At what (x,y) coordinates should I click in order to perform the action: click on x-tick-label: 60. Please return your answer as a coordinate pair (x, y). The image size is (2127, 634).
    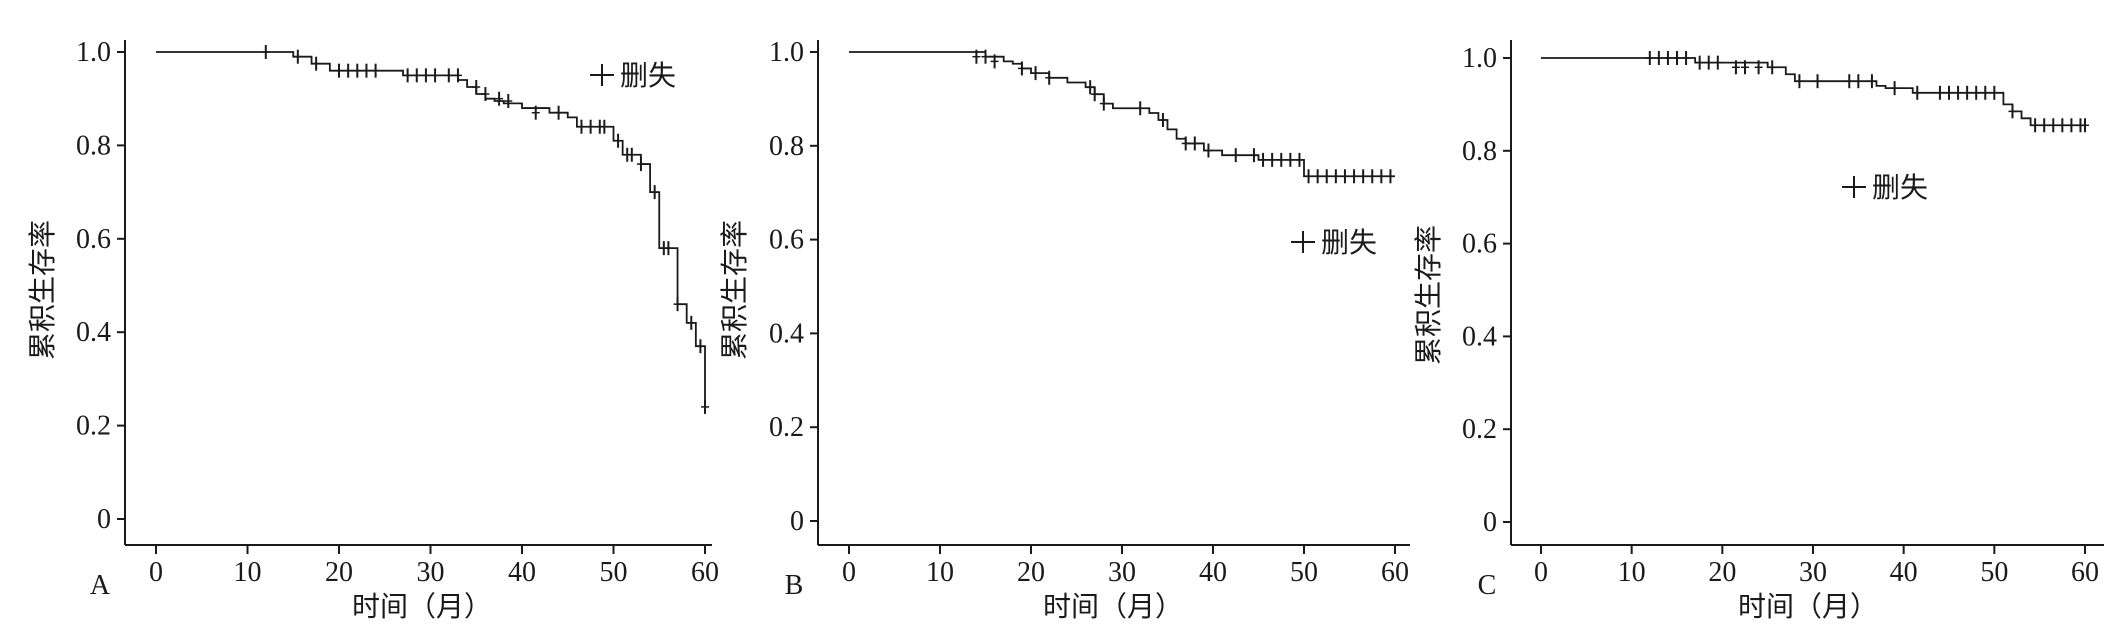
    Looking at the image, I should click on (705, 572).